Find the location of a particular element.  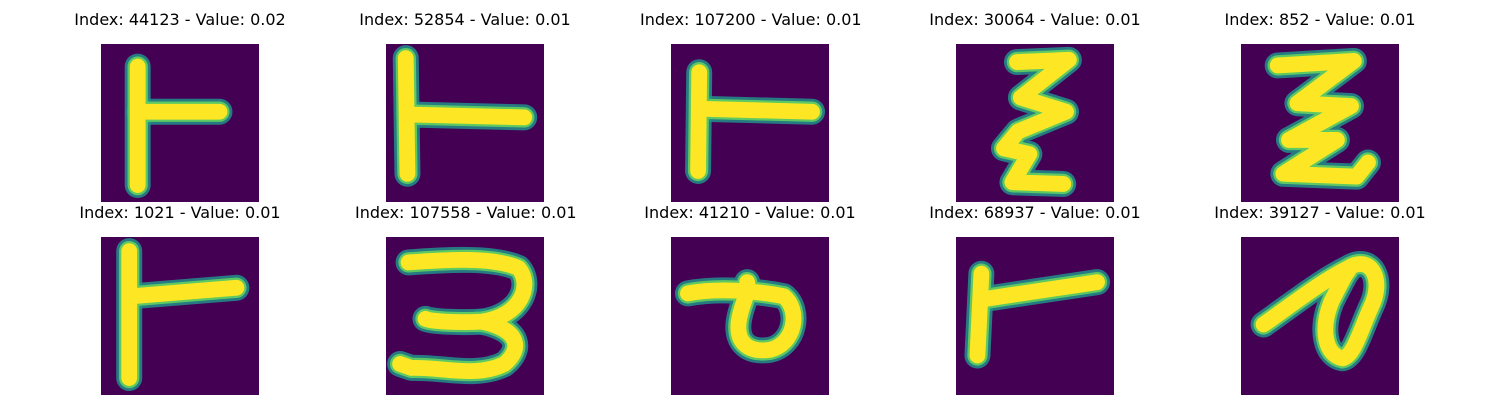

grid-cell: Index: 30064 - Value: 0.01 is located at coordinates (1035, 106).